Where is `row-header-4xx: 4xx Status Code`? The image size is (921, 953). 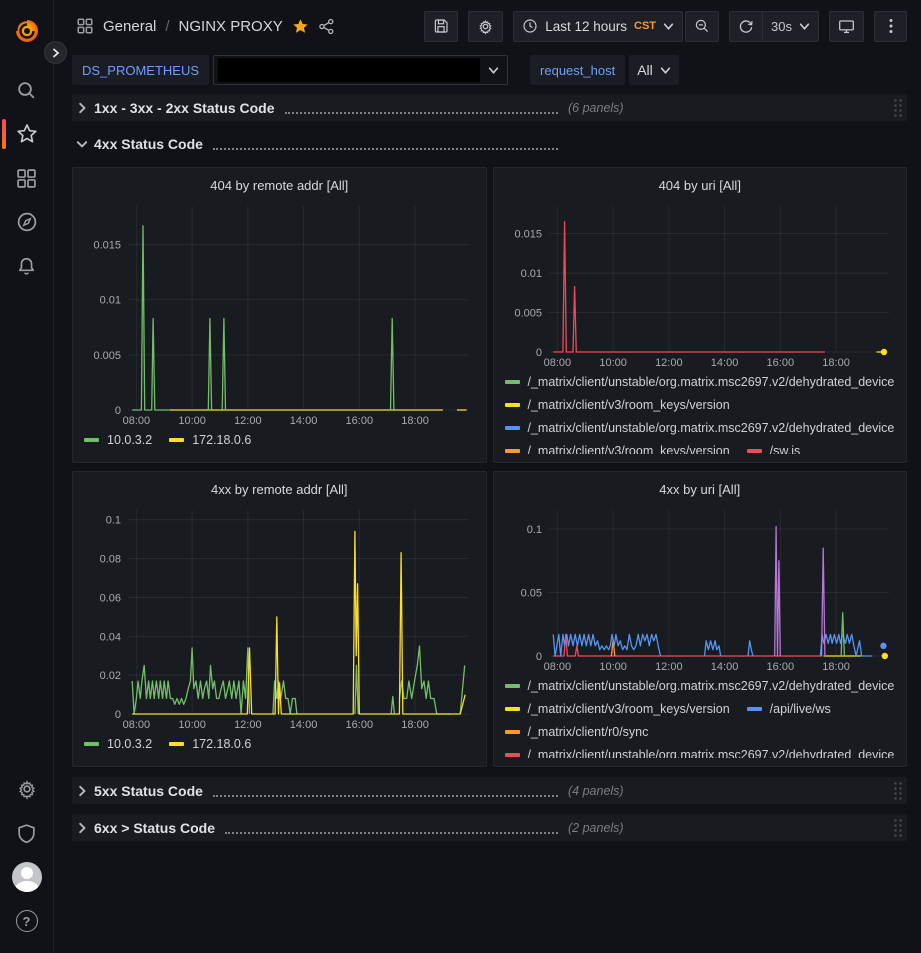
row-header-4xx: 4xx Status Code is located at coordinates (489, 143).